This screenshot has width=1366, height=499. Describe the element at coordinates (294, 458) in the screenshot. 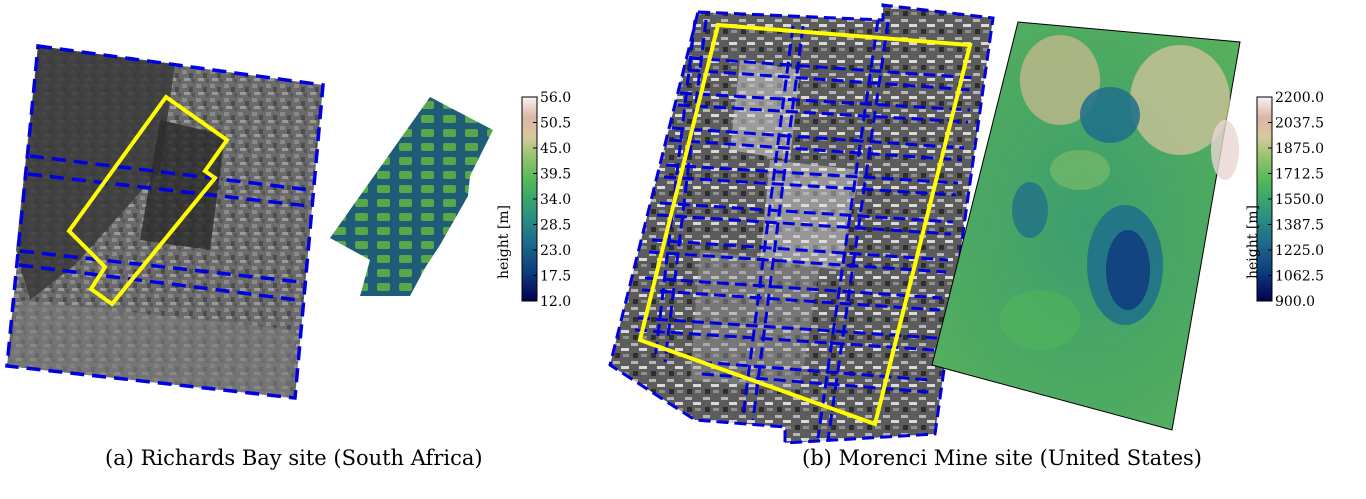

I see `caption-a: (a) Richards Bay site (South Africa)` at that location.